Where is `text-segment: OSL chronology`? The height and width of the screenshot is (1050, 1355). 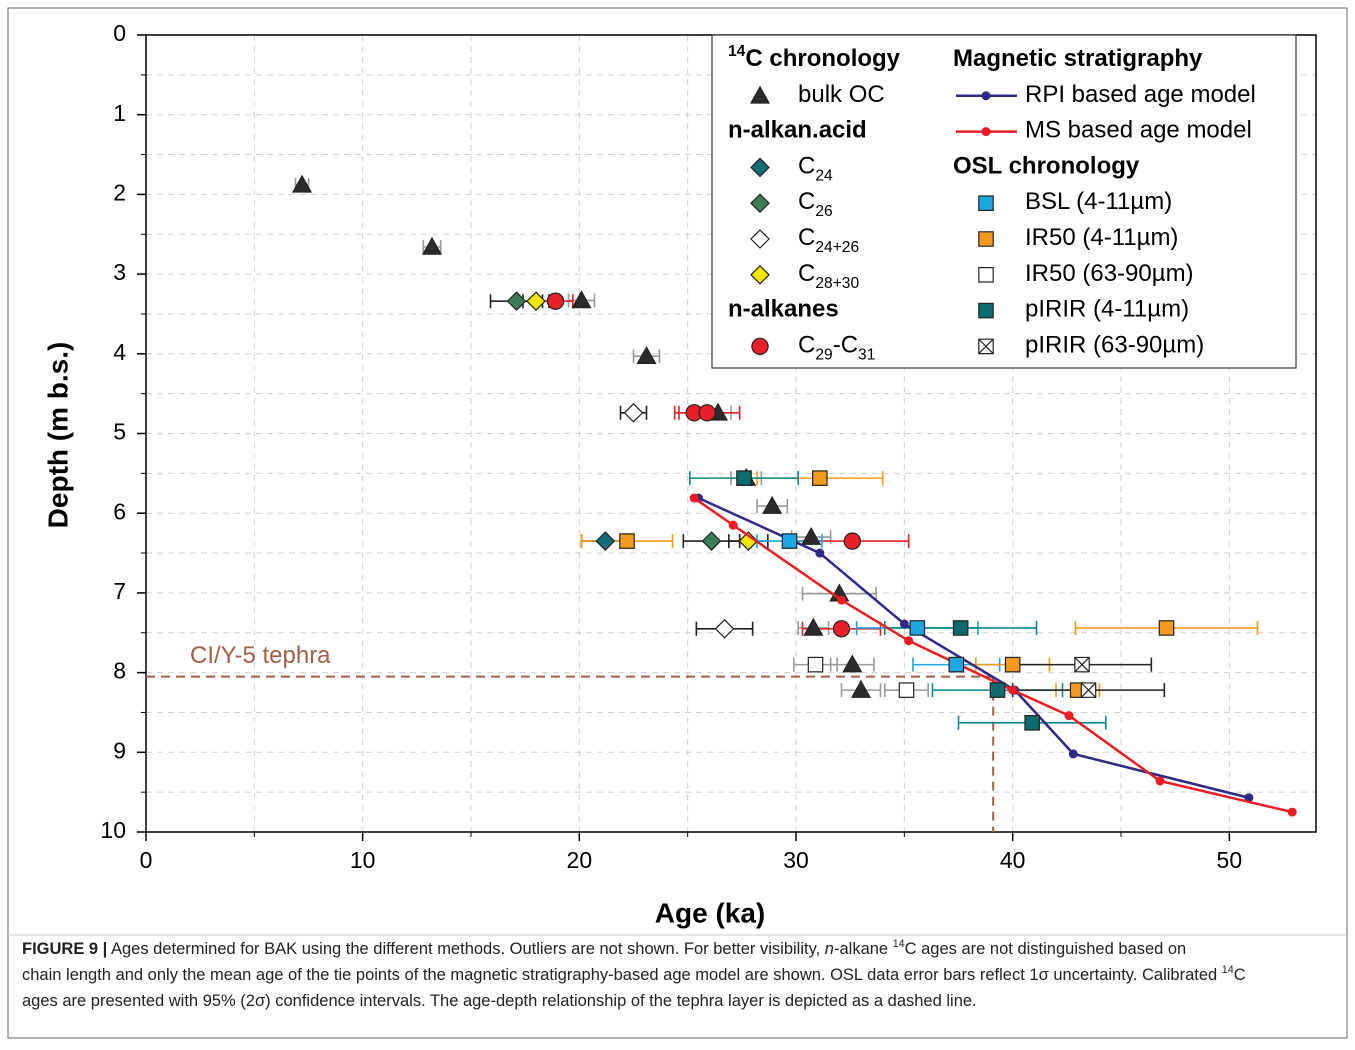 text-segment: OSL chronology is located at coordinates (1046, 166).